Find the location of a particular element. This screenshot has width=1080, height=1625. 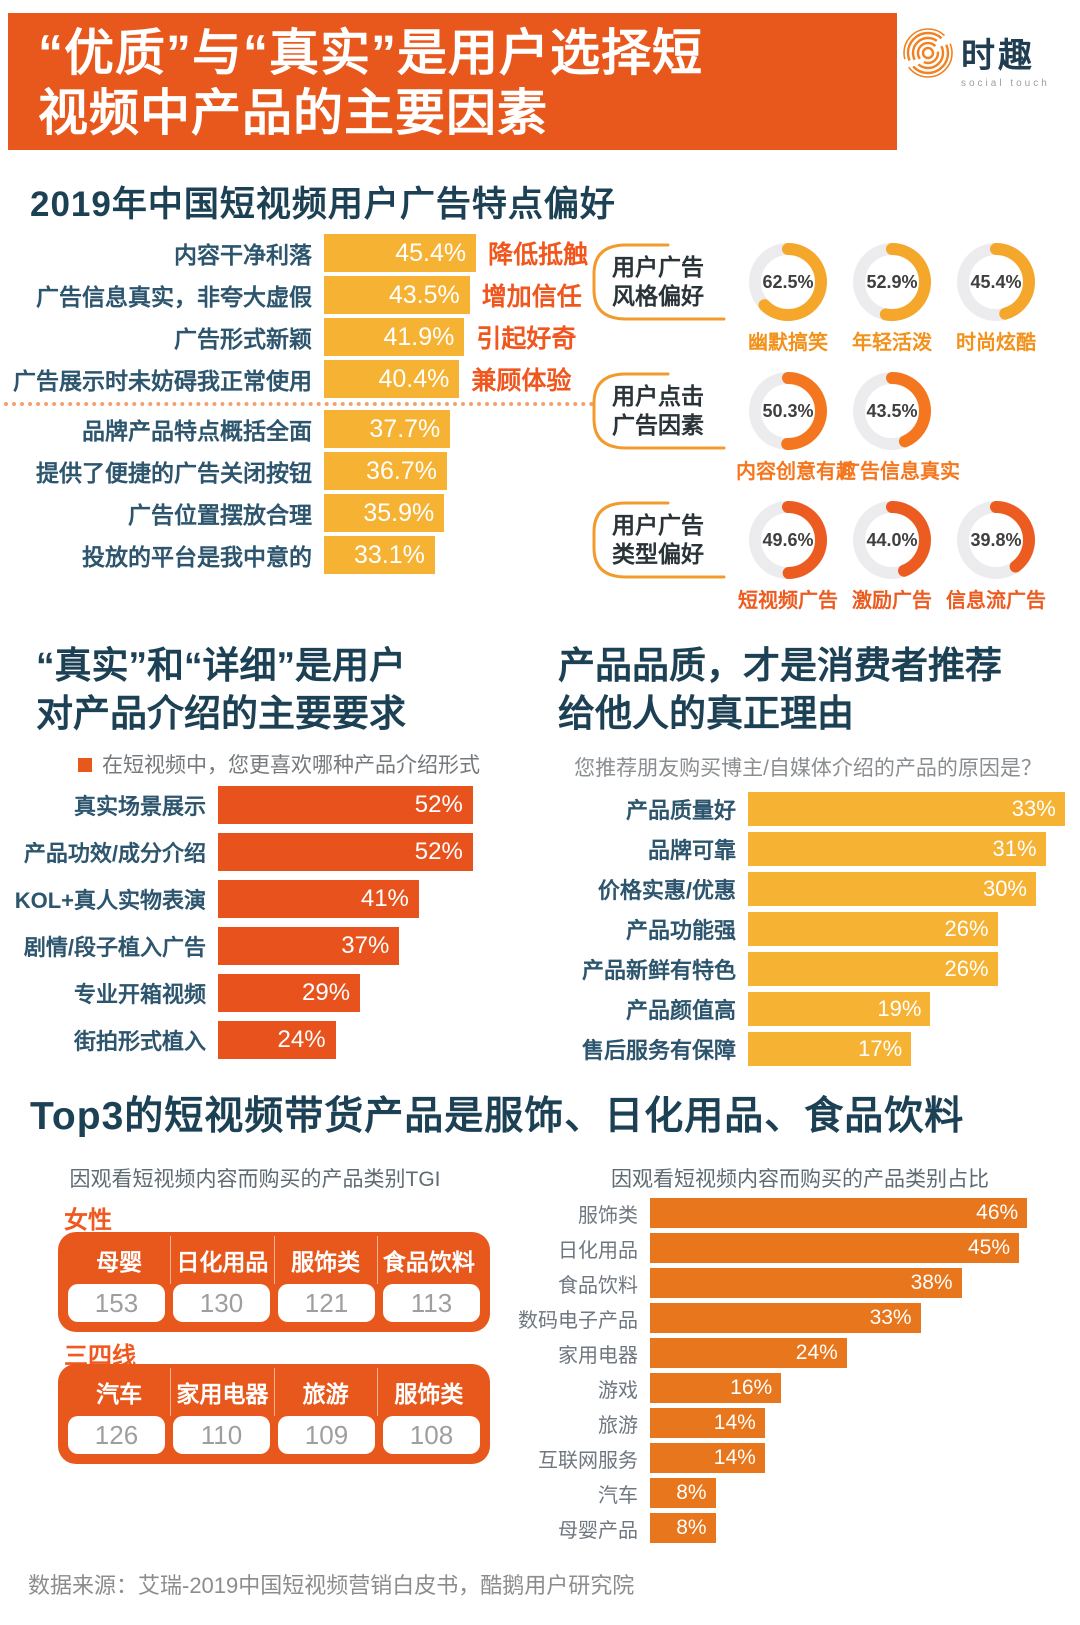

donut-group-label: 用户广告 类型偏好 is located at coordinates (658, 540).